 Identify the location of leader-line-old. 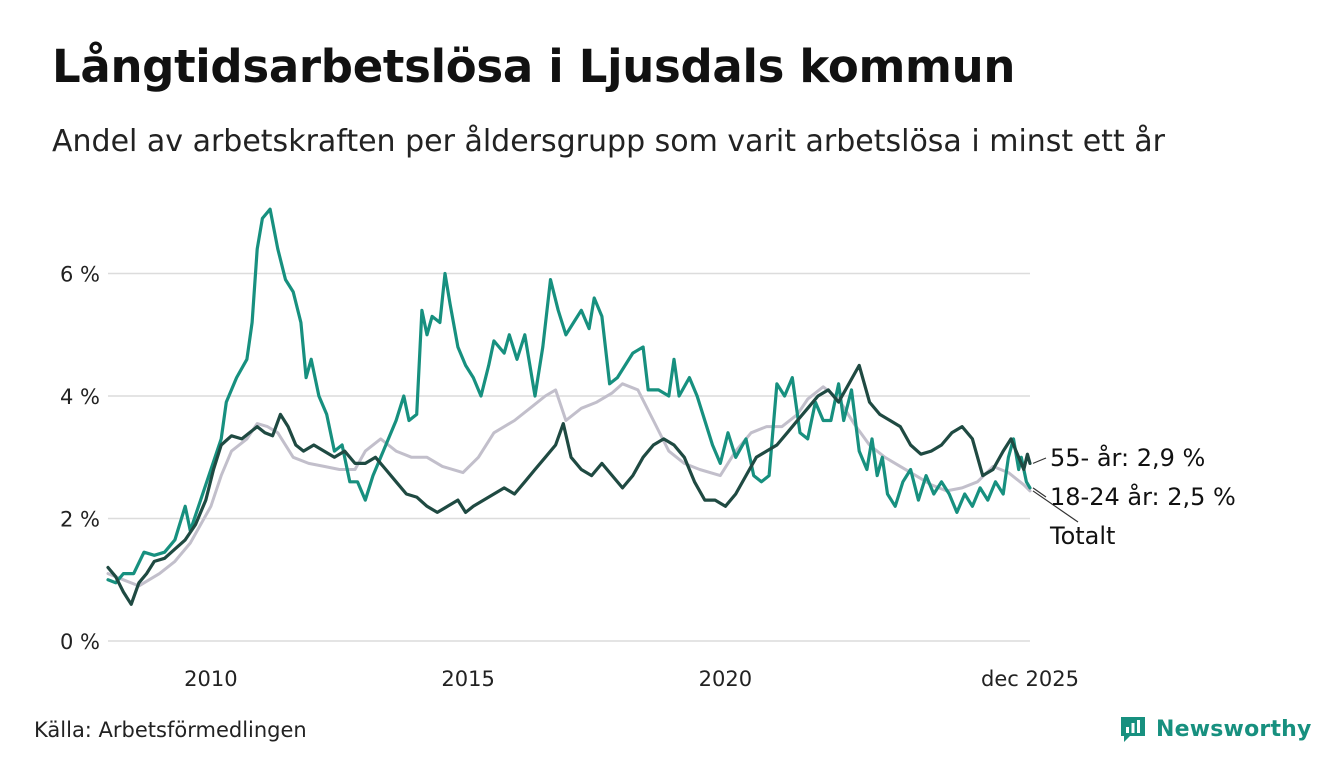
(1039, 460).